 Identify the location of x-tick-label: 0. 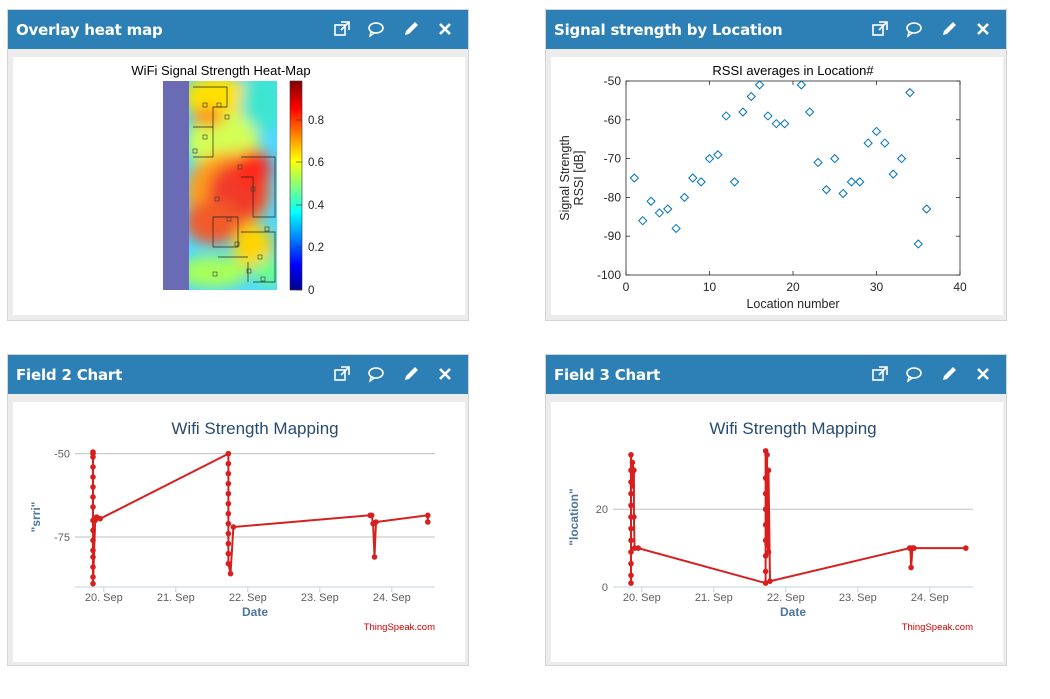
(626, 287).